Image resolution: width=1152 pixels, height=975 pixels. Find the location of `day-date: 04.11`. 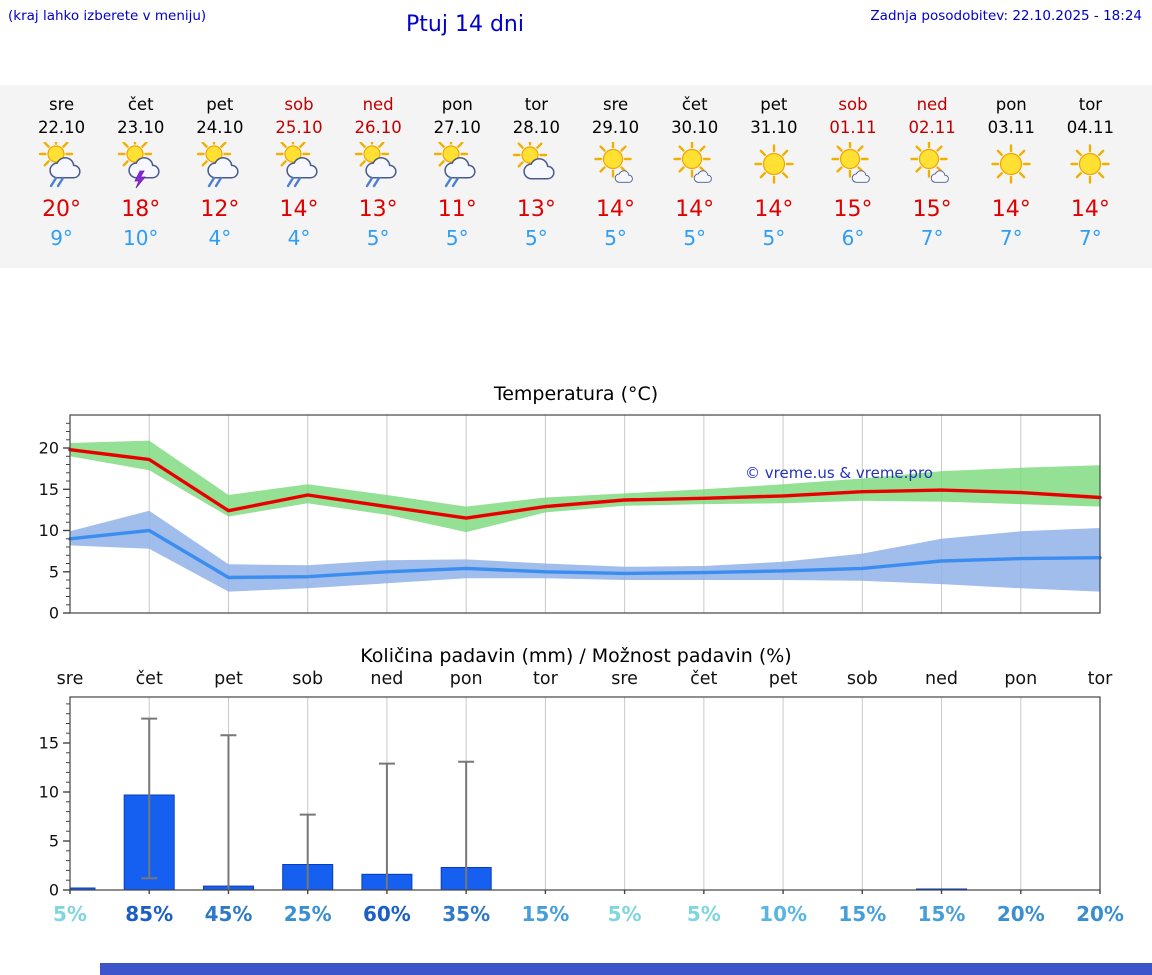

day-date: 04.11 is located at coordinates (1090, 127).